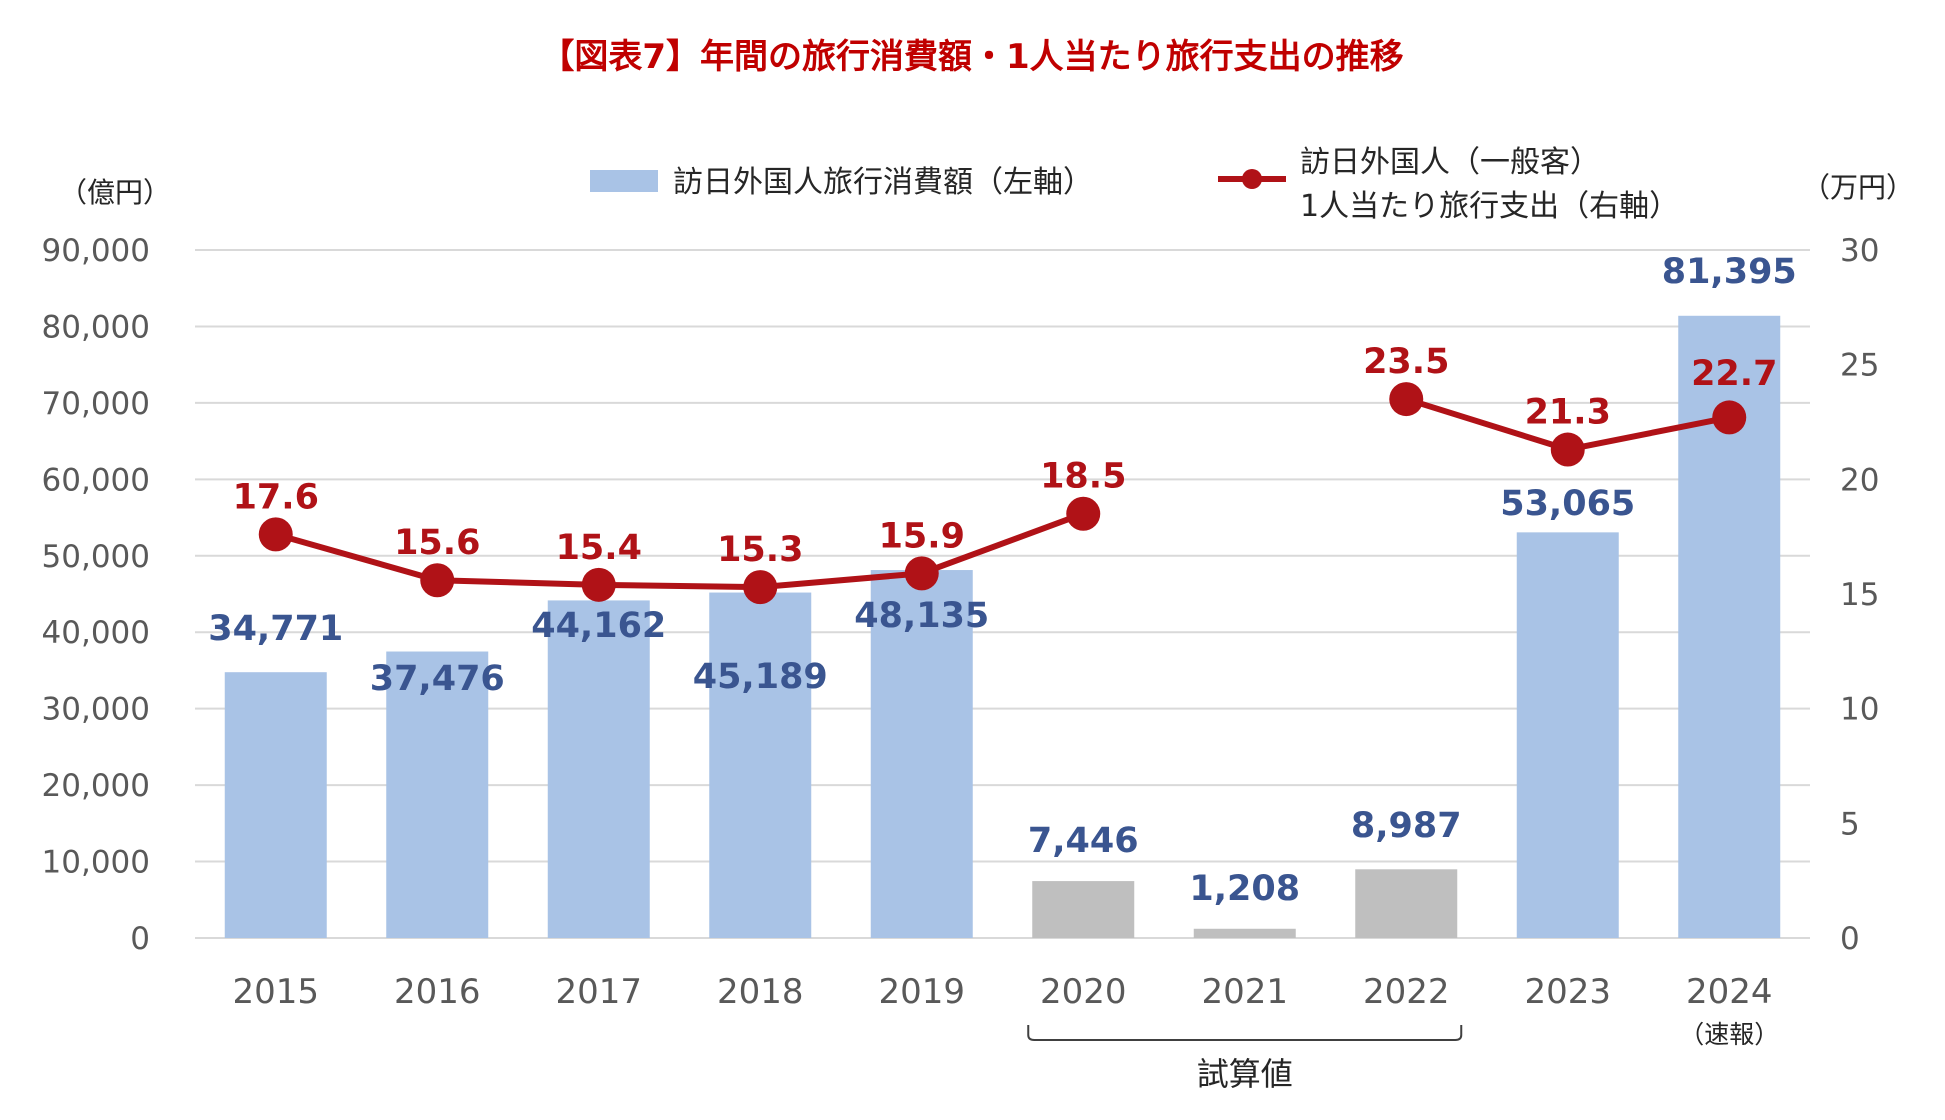 Image resolution: width=1945 pixels, height=1120 pixels. I want to click on bar-value-label: 81,395, so click(1729, 272).